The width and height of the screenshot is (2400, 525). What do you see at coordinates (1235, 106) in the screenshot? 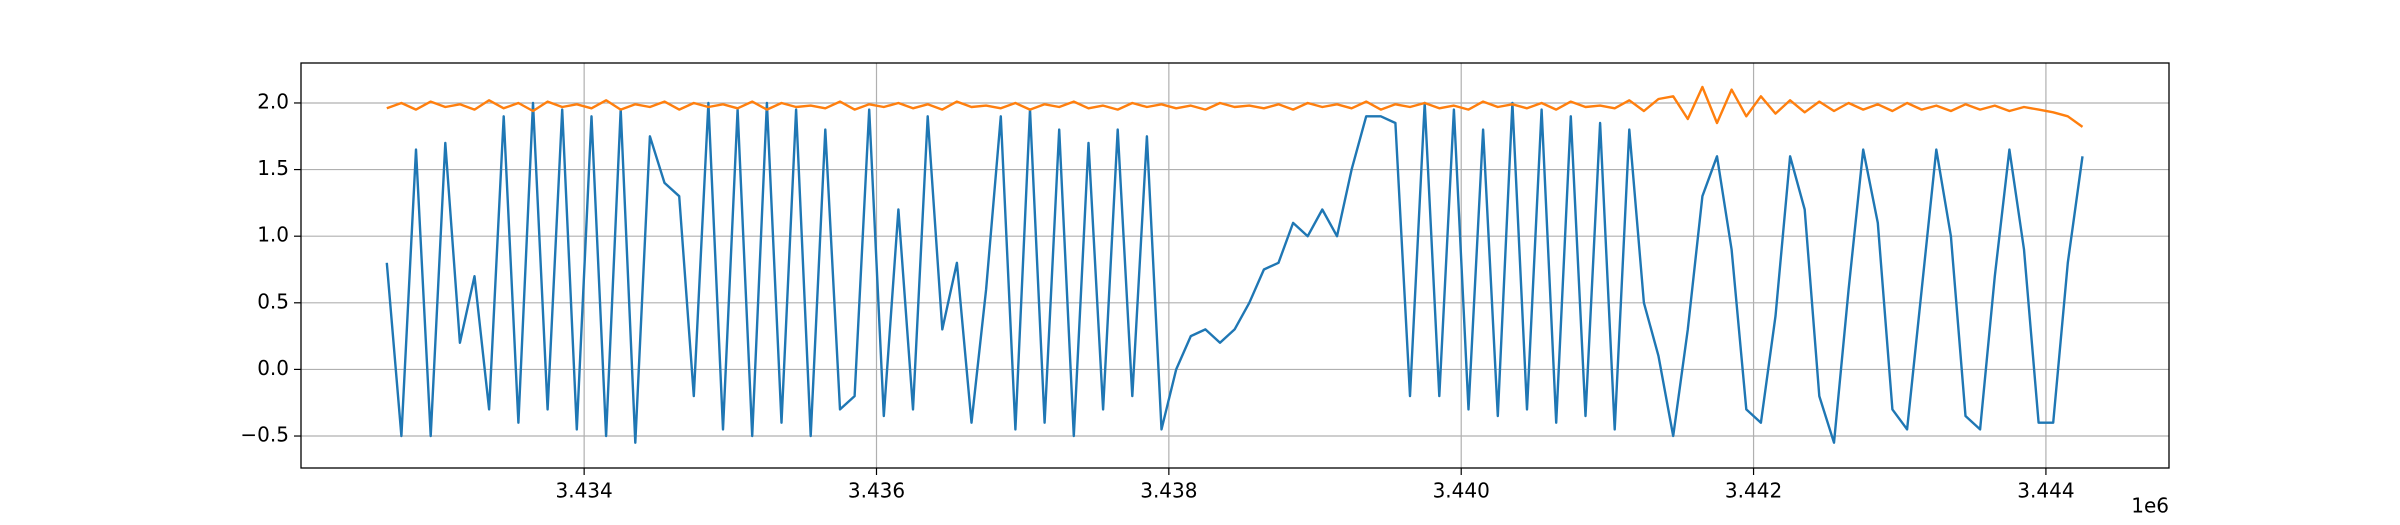
I see `line-series` at bounding box center [1235, 106].